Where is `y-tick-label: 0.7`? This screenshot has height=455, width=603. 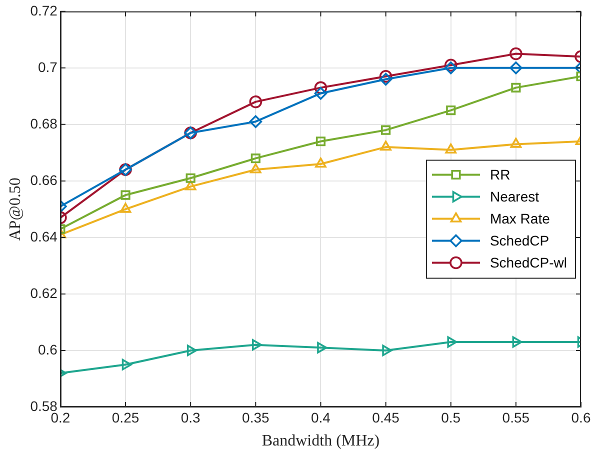 y-tick-label: 0.7 is located at coordinates (48, 66).